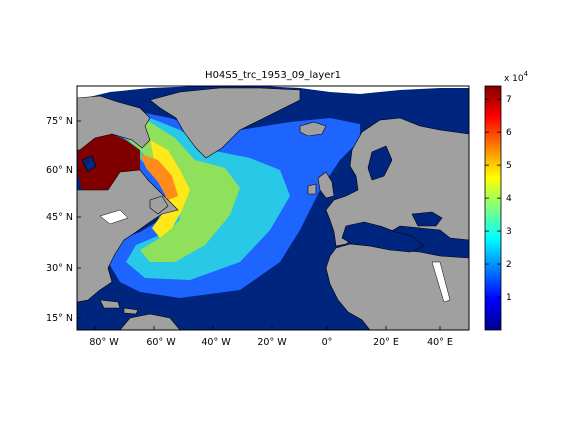 The height and width of the screenshot is (432, 576). Describe the element at coordinates (509, 199) in the screenshot. I see `colorbar-tick-label: 4` at that location.